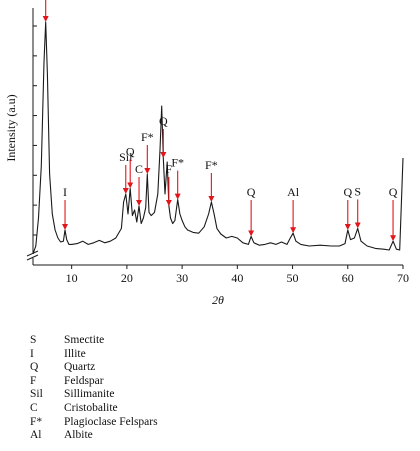 The height and width of the screenshot is (451, 420). What do you see at coordinates (94, 436) in the screenshot?
I see `legend-row: Al Albite` at bounding box center [94, 436].